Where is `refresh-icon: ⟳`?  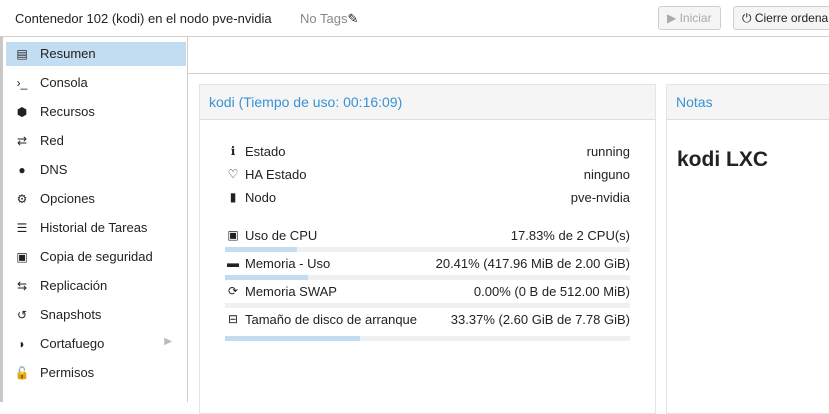
refresh-icon: ⟳ is located at coordinates (233, 291).